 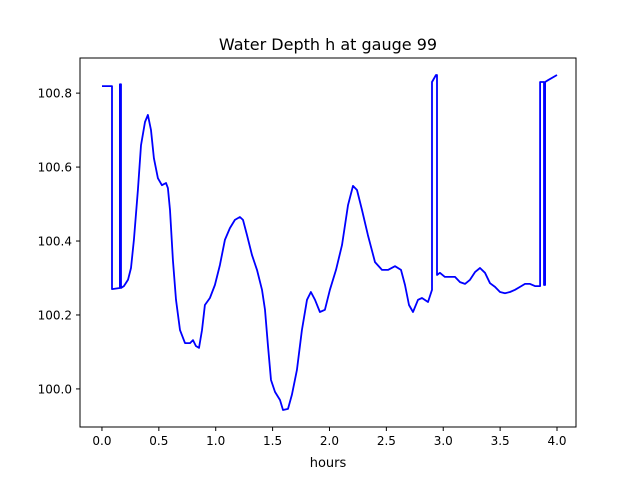 I want to click on x-tick-label: 0.0, so click(x=101, y=441).